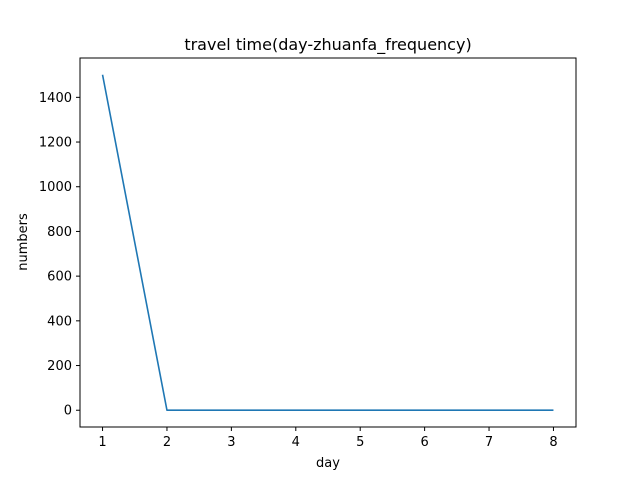  Describe the element at coordinates (59, 255) in the screenshot. I see `y-axis: 0 200 400 600 800 1000 1200 1400` at that location.